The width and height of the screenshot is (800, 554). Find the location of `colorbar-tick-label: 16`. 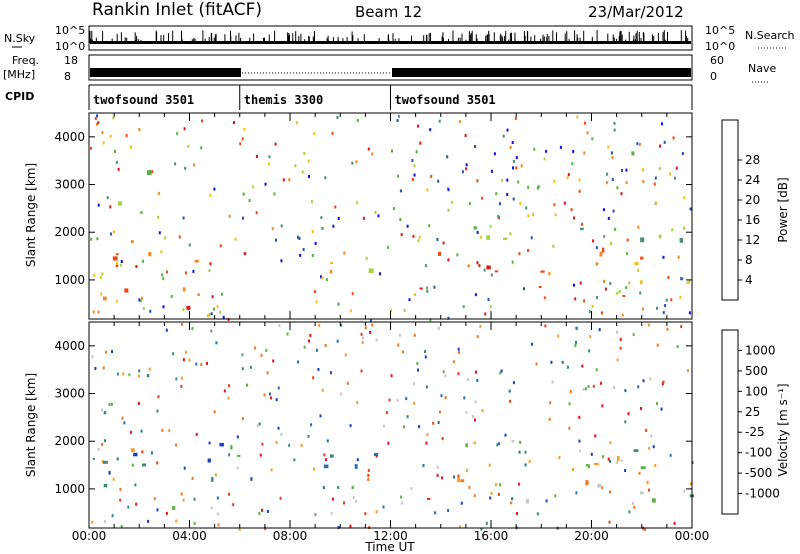

colorbar-tick-label: 16 is located at coordinates (752, 220).